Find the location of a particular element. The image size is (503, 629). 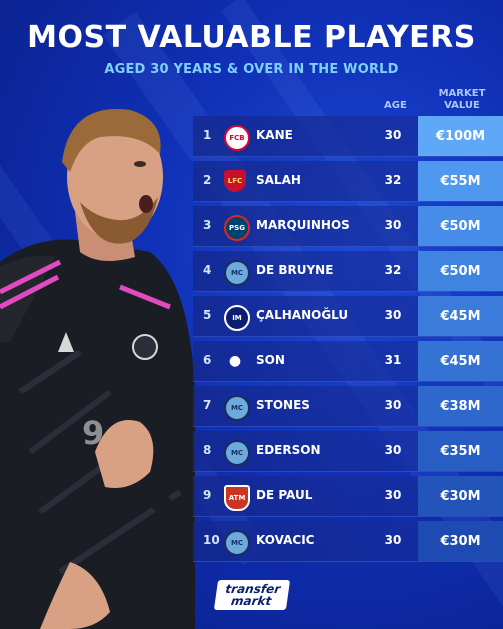

market-value: €55M is located at coordinates (460, 181).